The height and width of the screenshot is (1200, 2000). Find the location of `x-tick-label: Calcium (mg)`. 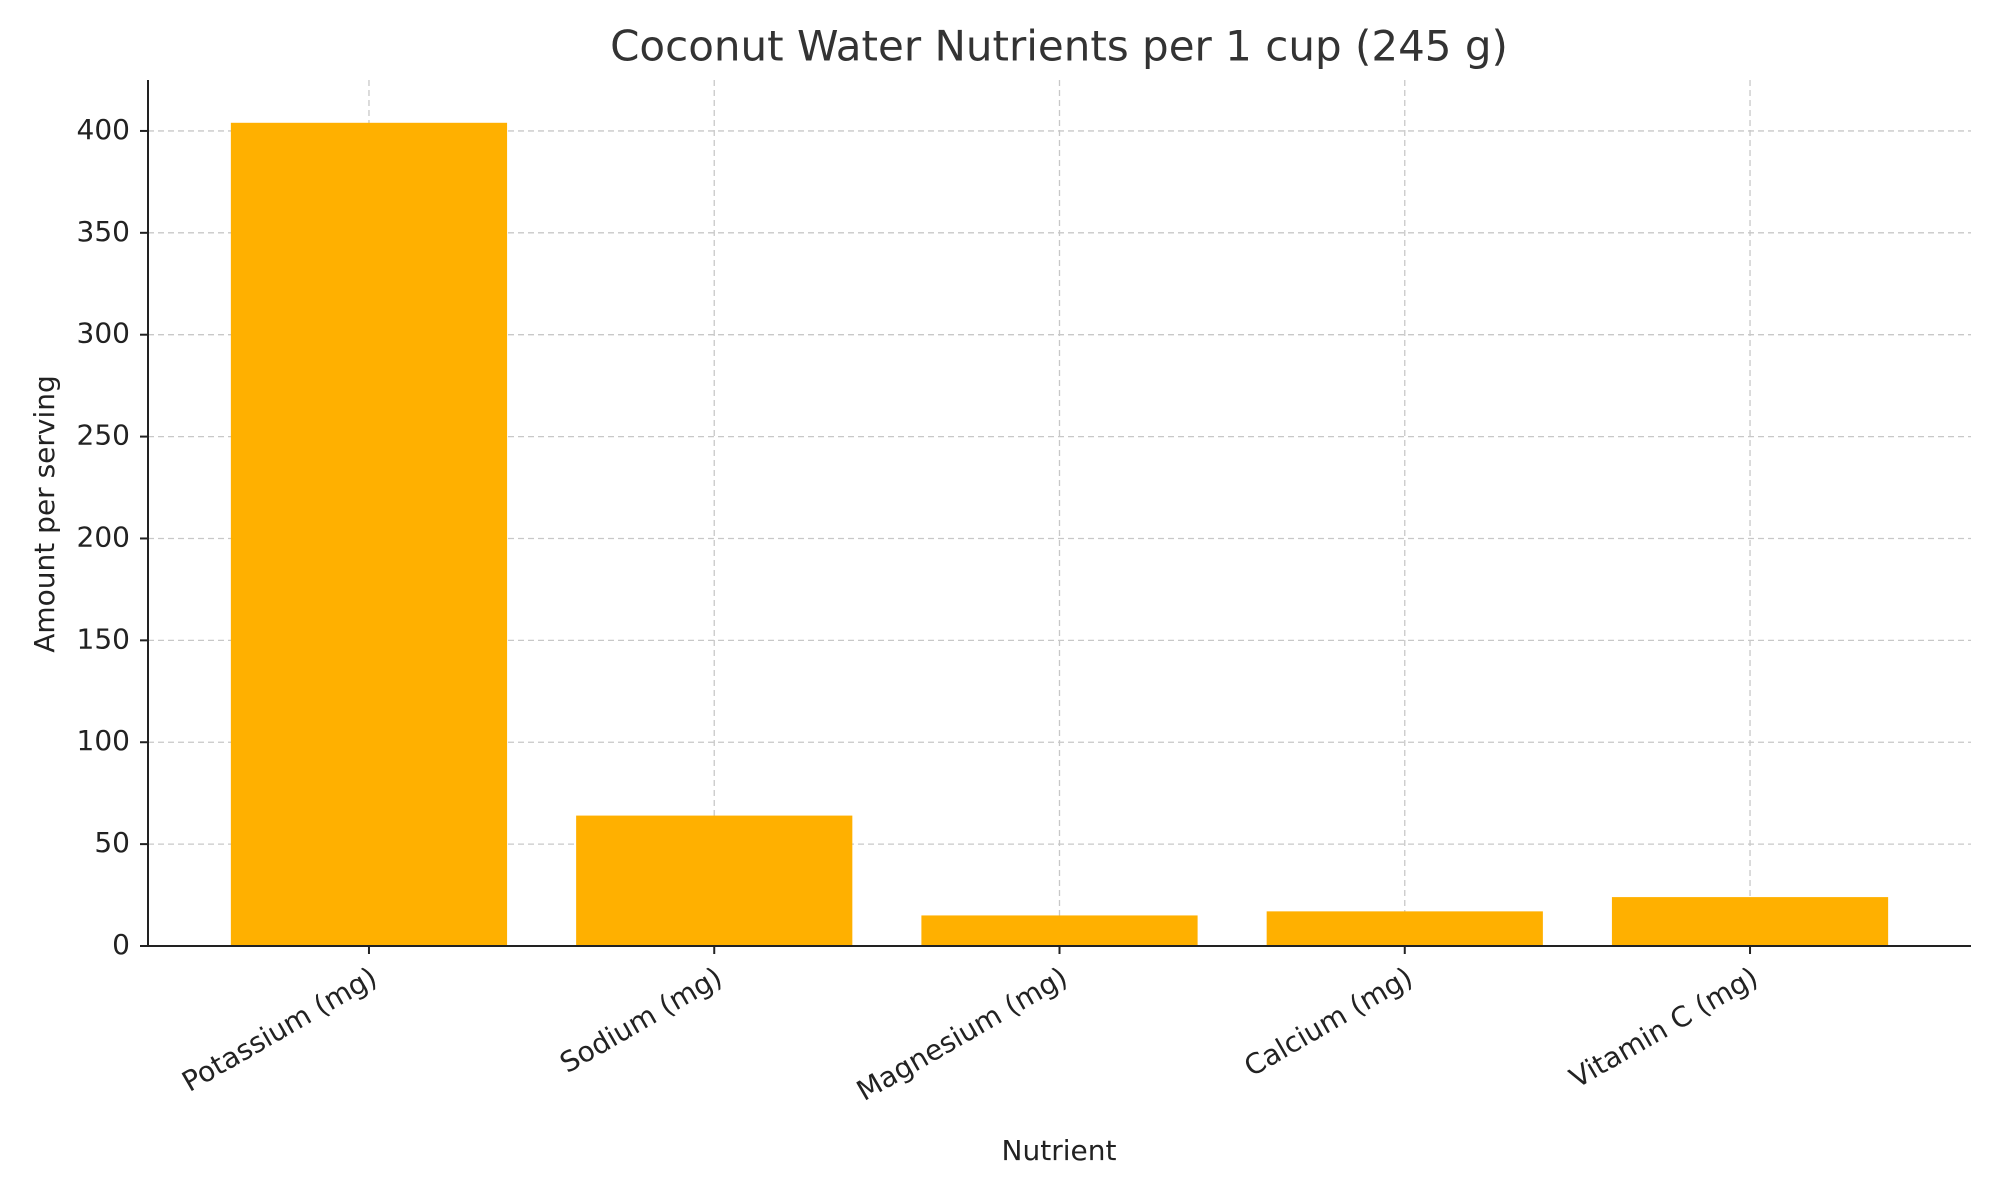

x-tick-label: Calcium (mg) is located at coordinates (1329, 1021).